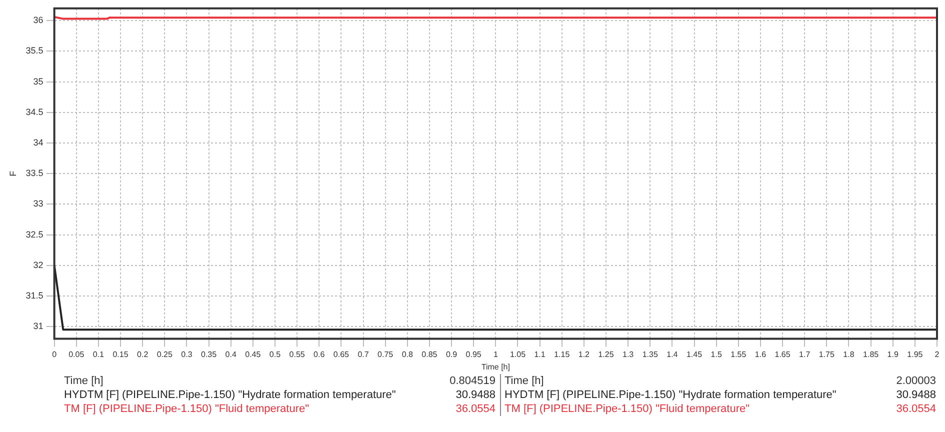 The width and height of the screenshot is (945, 432). What do you see at coordinates (650, 354) in the screenshot?
I see `x-tick-label: 1.35` at bounding box center [650, 354].